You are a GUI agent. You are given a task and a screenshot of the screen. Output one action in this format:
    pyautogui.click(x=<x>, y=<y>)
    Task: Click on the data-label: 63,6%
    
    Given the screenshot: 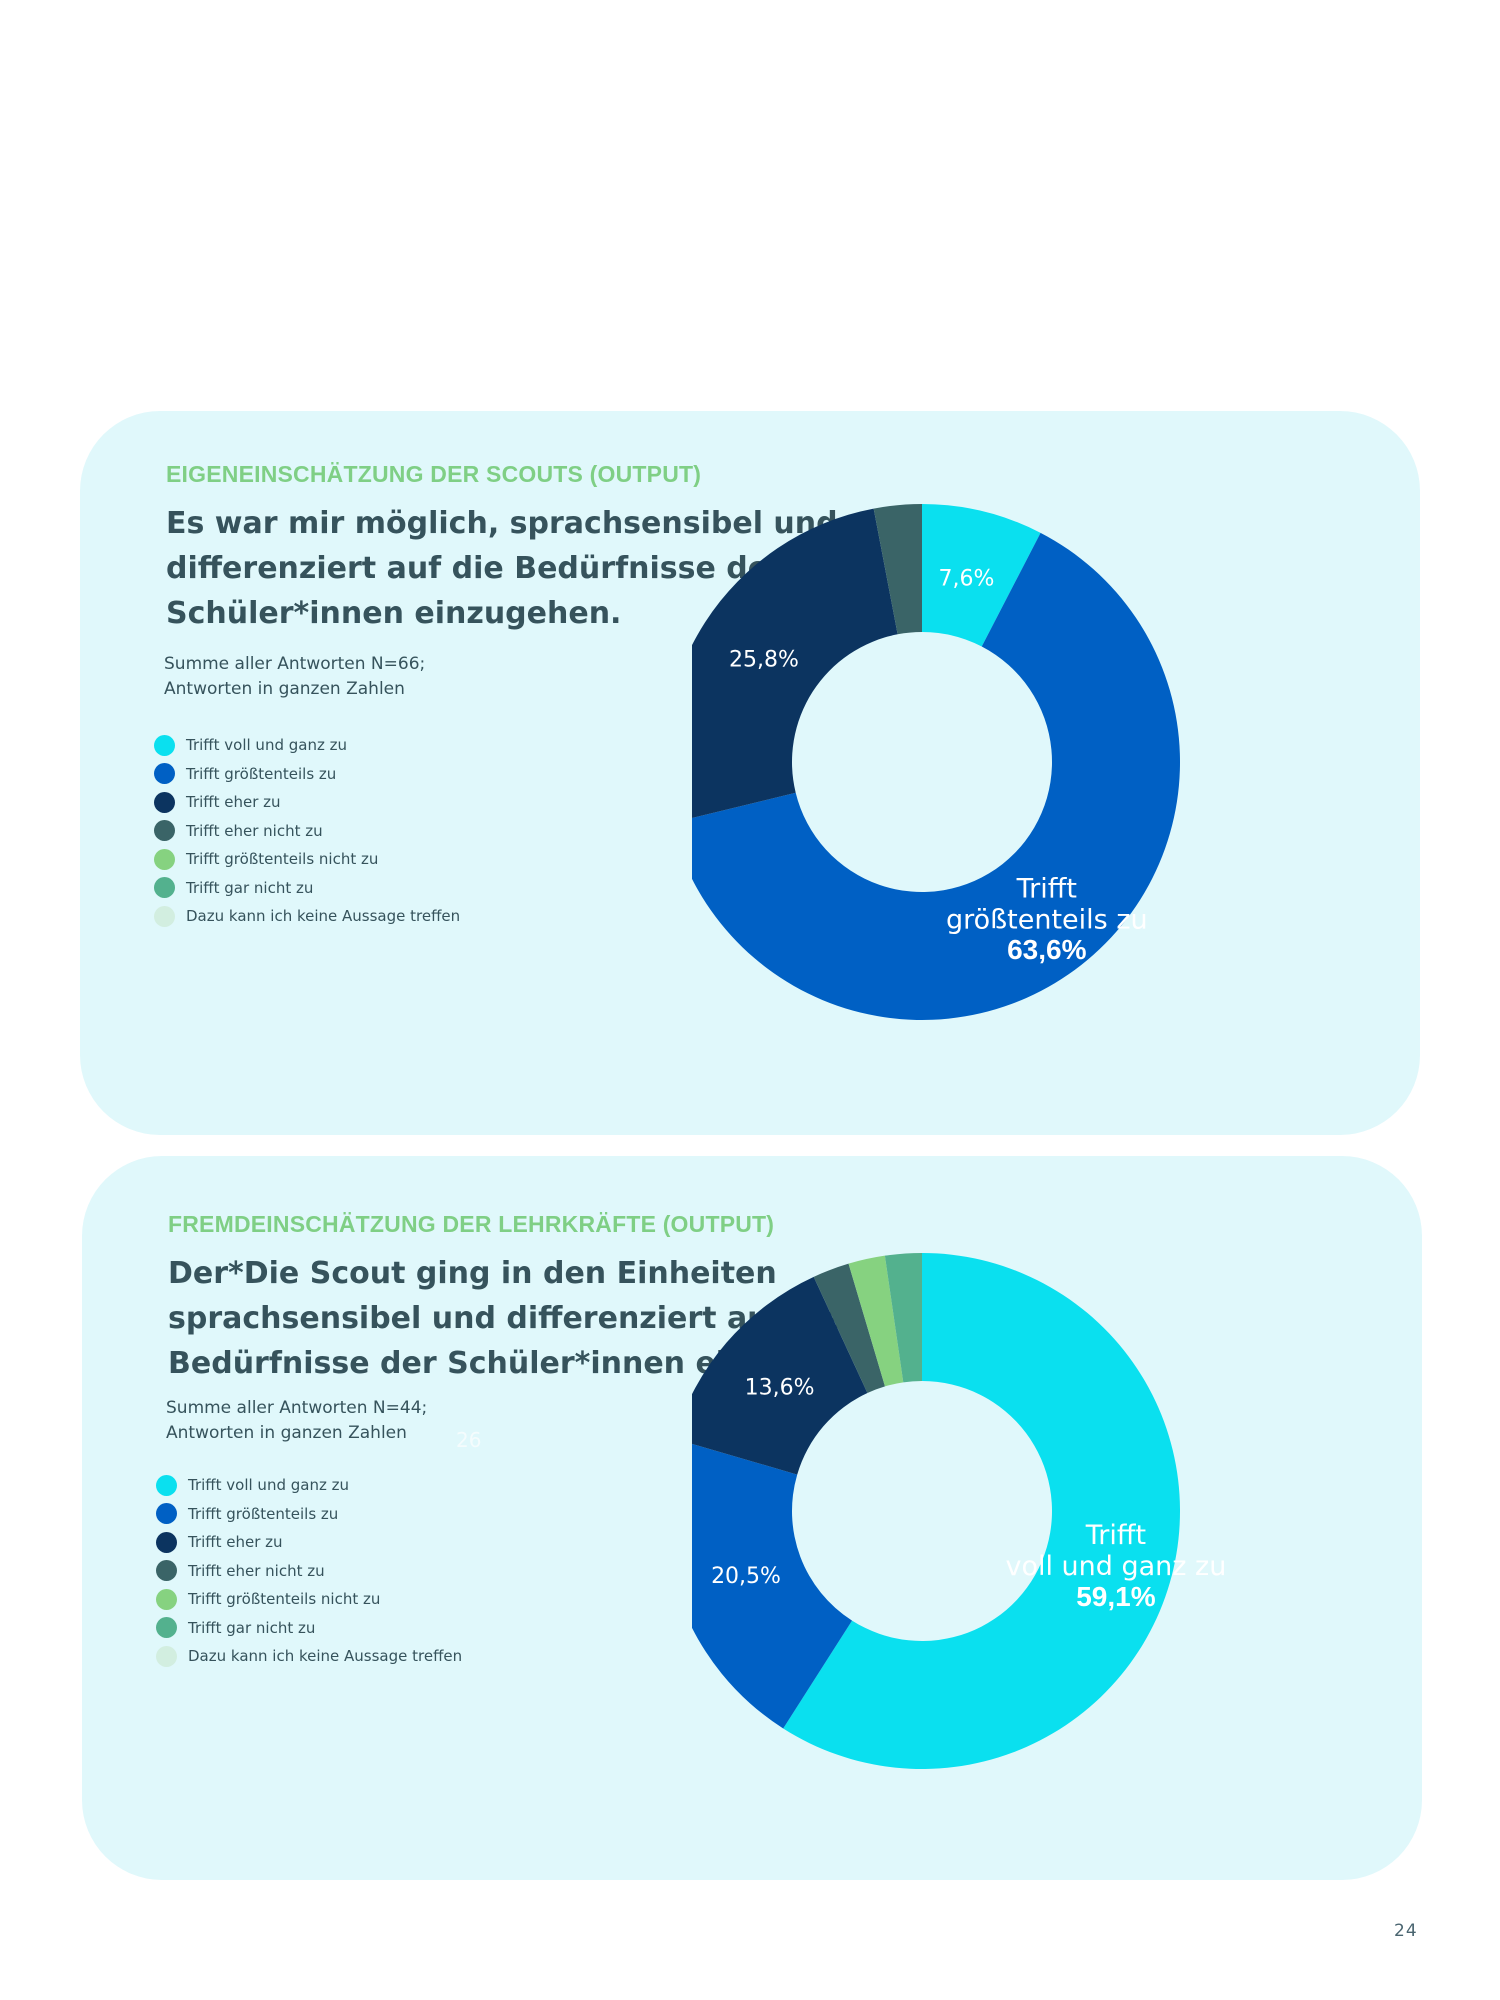 What is the action you would take?
    pyautogui.click(x=1046, y=949)
    